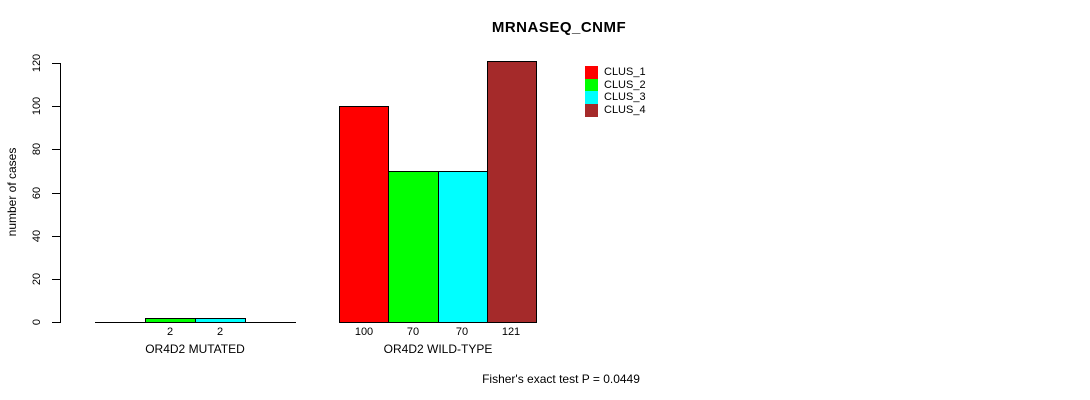  Describe the element at coordinates (438, 349) in the screenshot. I see `category-label: OR4D2 WILD-TYPE` at that location.